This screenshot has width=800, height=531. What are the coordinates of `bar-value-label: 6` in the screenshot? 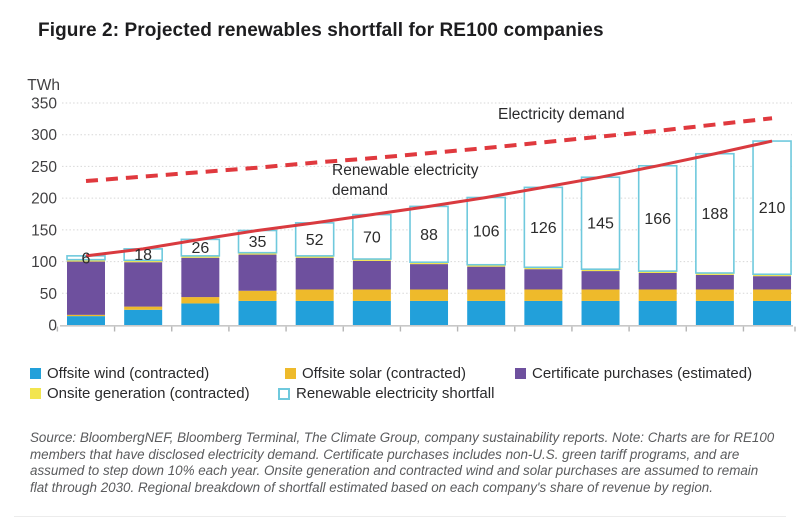 It's located at (86, 258).